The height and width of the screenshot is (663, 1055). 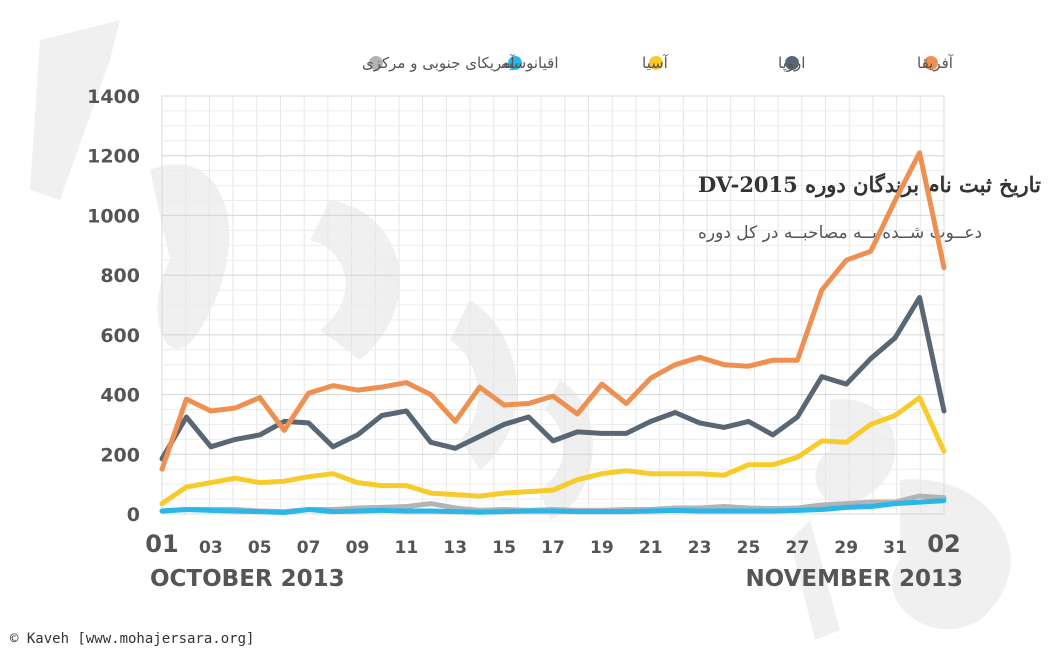 What do you see at coordinates (211, 548) in the screenshot?
I see `x-tick-label: 03` at bounding box center [211, 548].